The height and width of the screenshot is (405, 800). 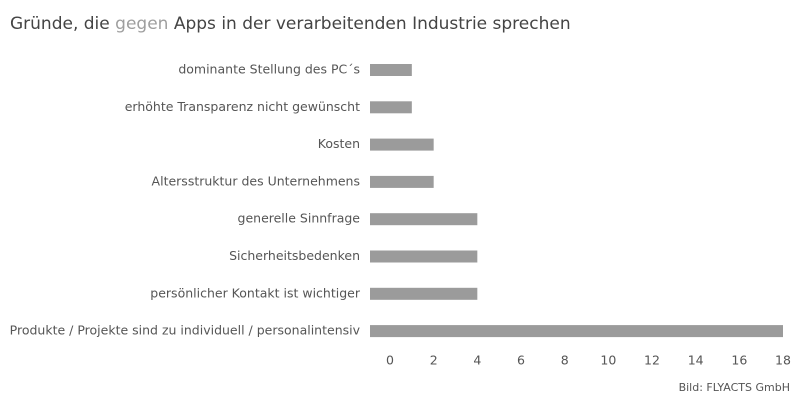 I want to click on x-tick-label: 4, so click(x=477, y=360).